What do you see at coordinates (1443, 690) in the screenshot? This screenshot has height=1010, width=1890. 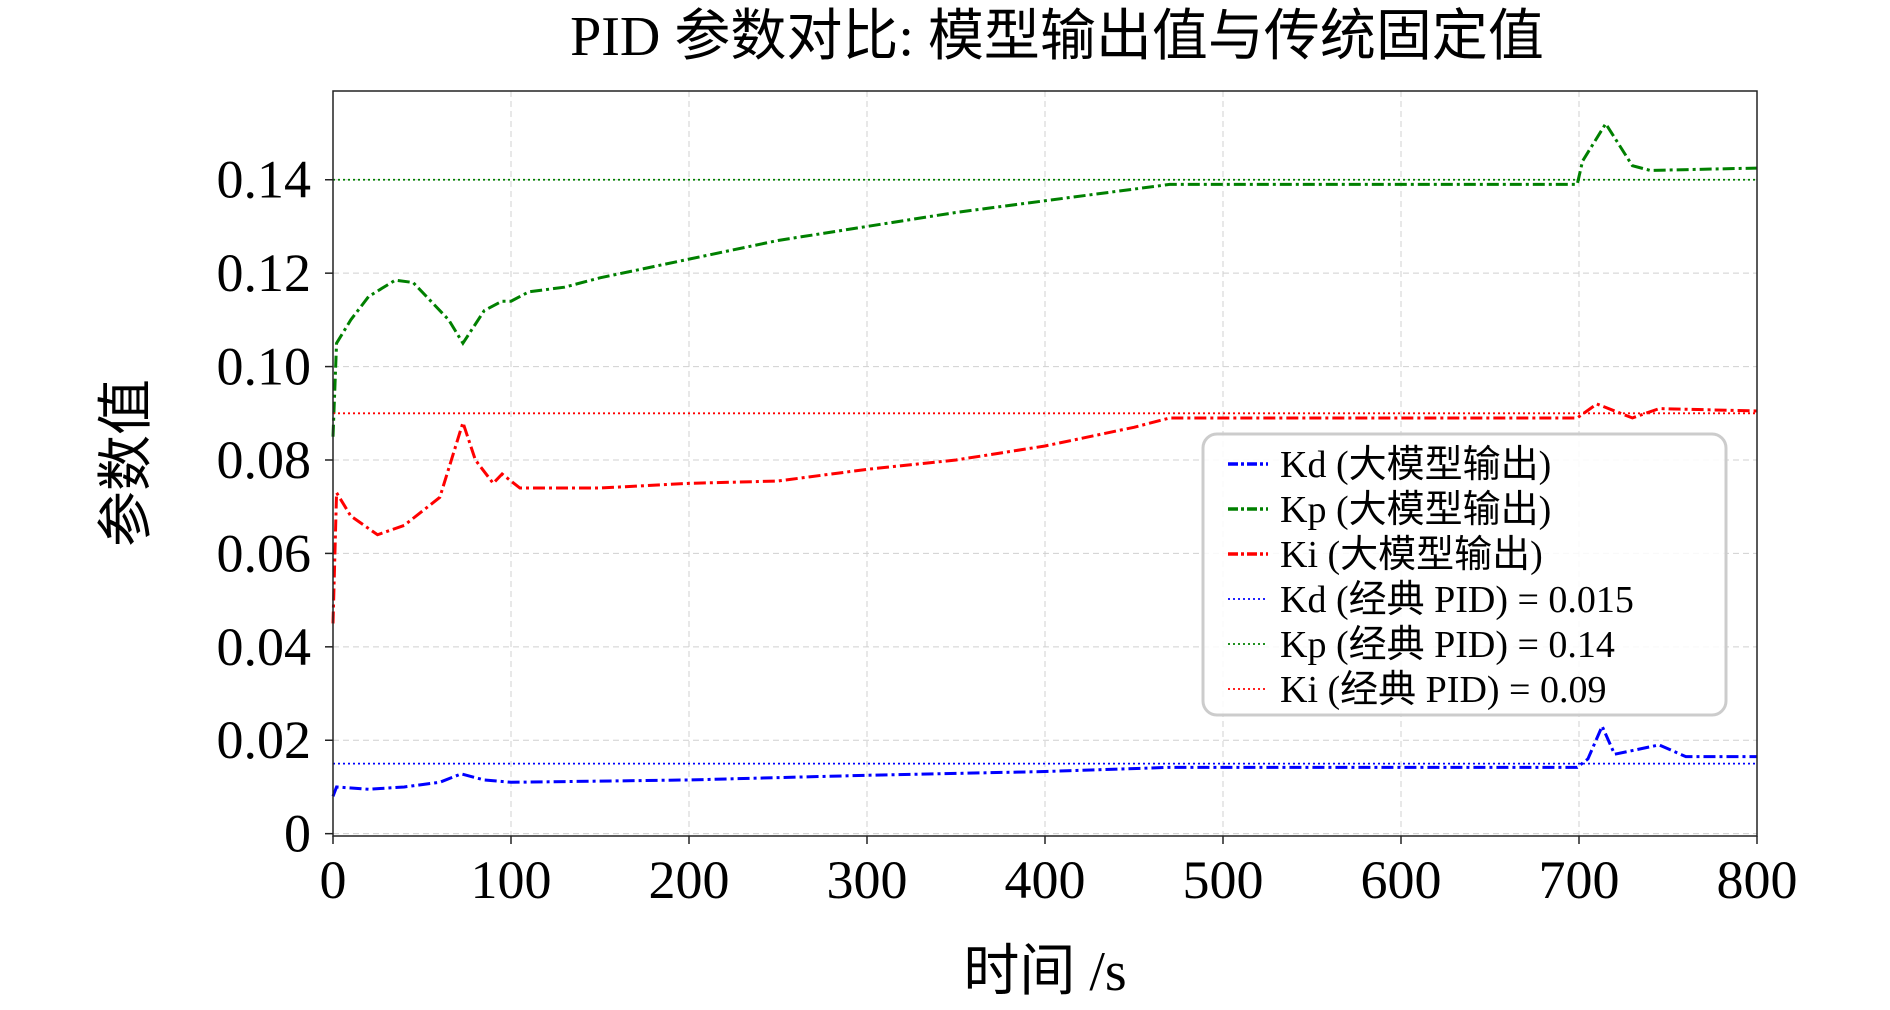 I see `legend-label: Ki (经典 PID) = 0.09` at bounding box center [1443, 690].